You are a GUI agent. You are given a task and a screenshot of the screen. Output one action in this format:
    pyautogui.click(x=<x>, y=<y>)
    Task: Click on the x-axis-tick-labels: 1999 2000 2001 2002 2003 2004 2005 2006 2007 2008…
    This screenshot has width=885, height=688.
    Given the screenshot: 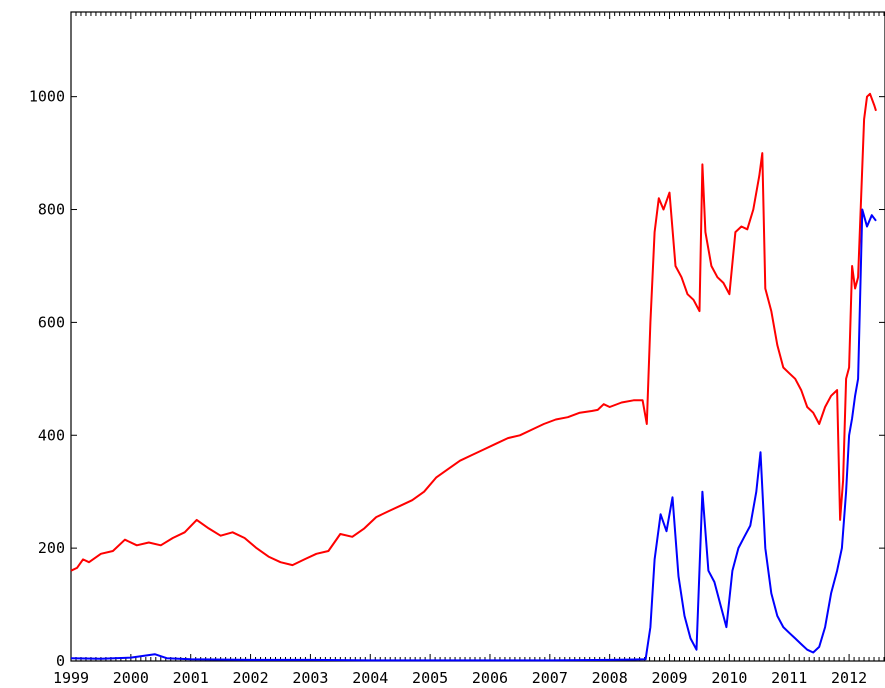 What is the action you would take?
    pyautogui.click(x=460, y=678)
    